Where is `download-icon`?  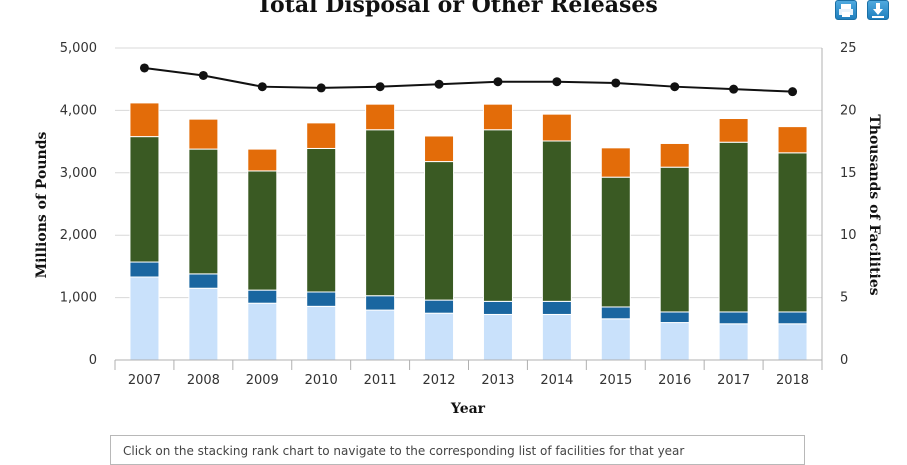
download-icon is located at coordinates (878, 10).